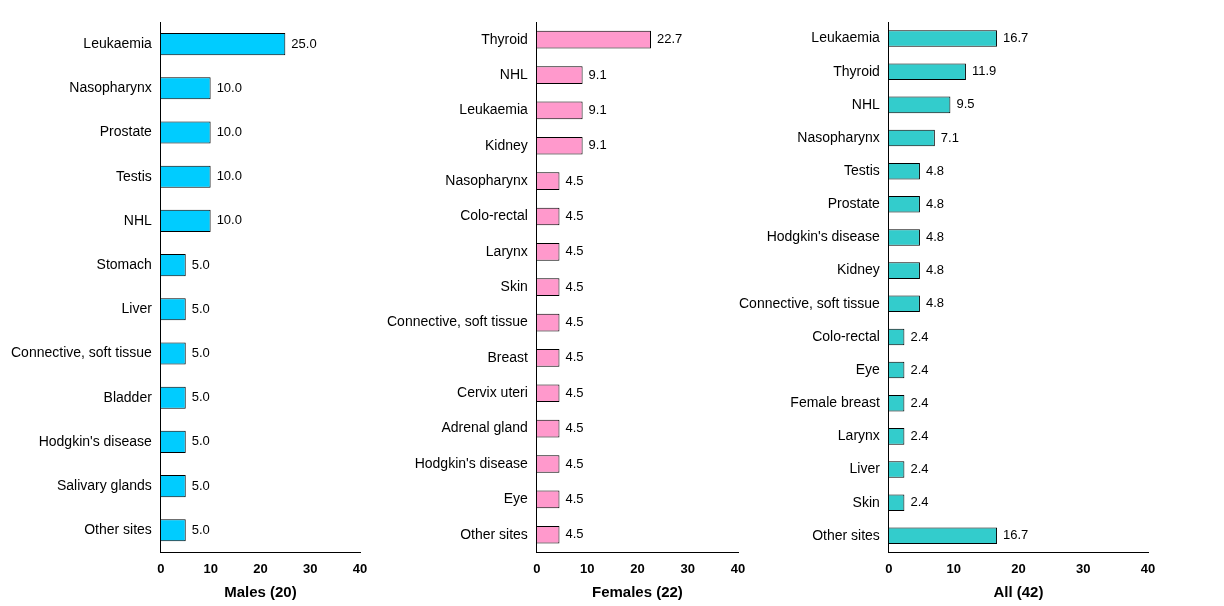  Describe the element at coordinates (507, 356) in the screenshot. I see `y-tick-label: Breast` at that location.